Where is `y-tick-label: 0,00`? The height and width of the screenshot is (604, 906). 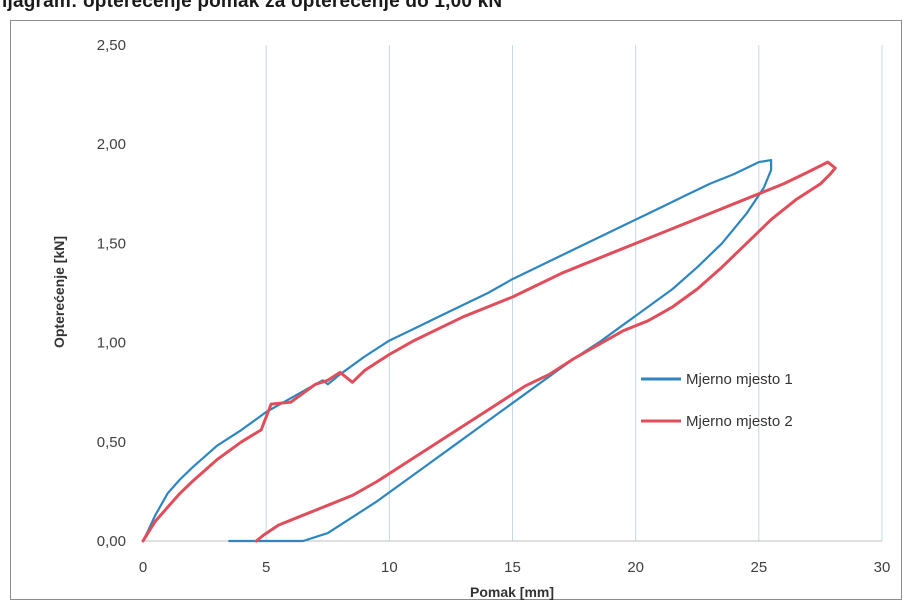
y-tick-label: 0,00 is located at coordinates (111, 541).